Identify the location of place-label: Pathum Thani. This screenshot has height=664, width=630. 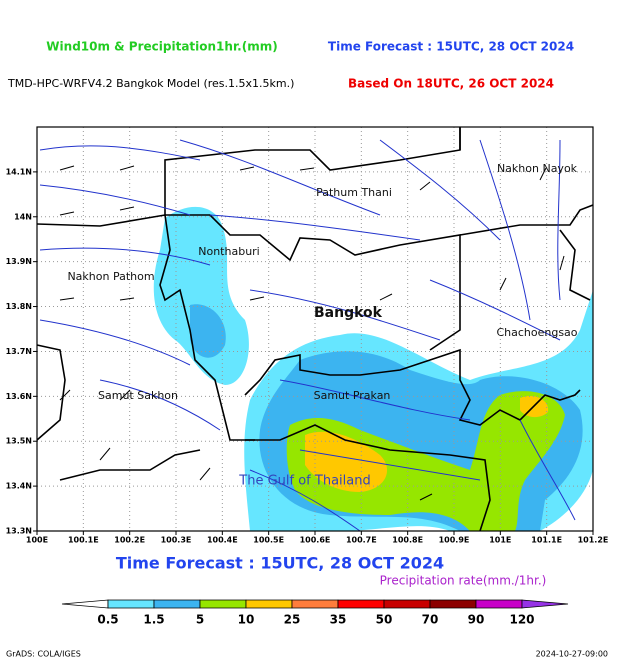
(354, 192).